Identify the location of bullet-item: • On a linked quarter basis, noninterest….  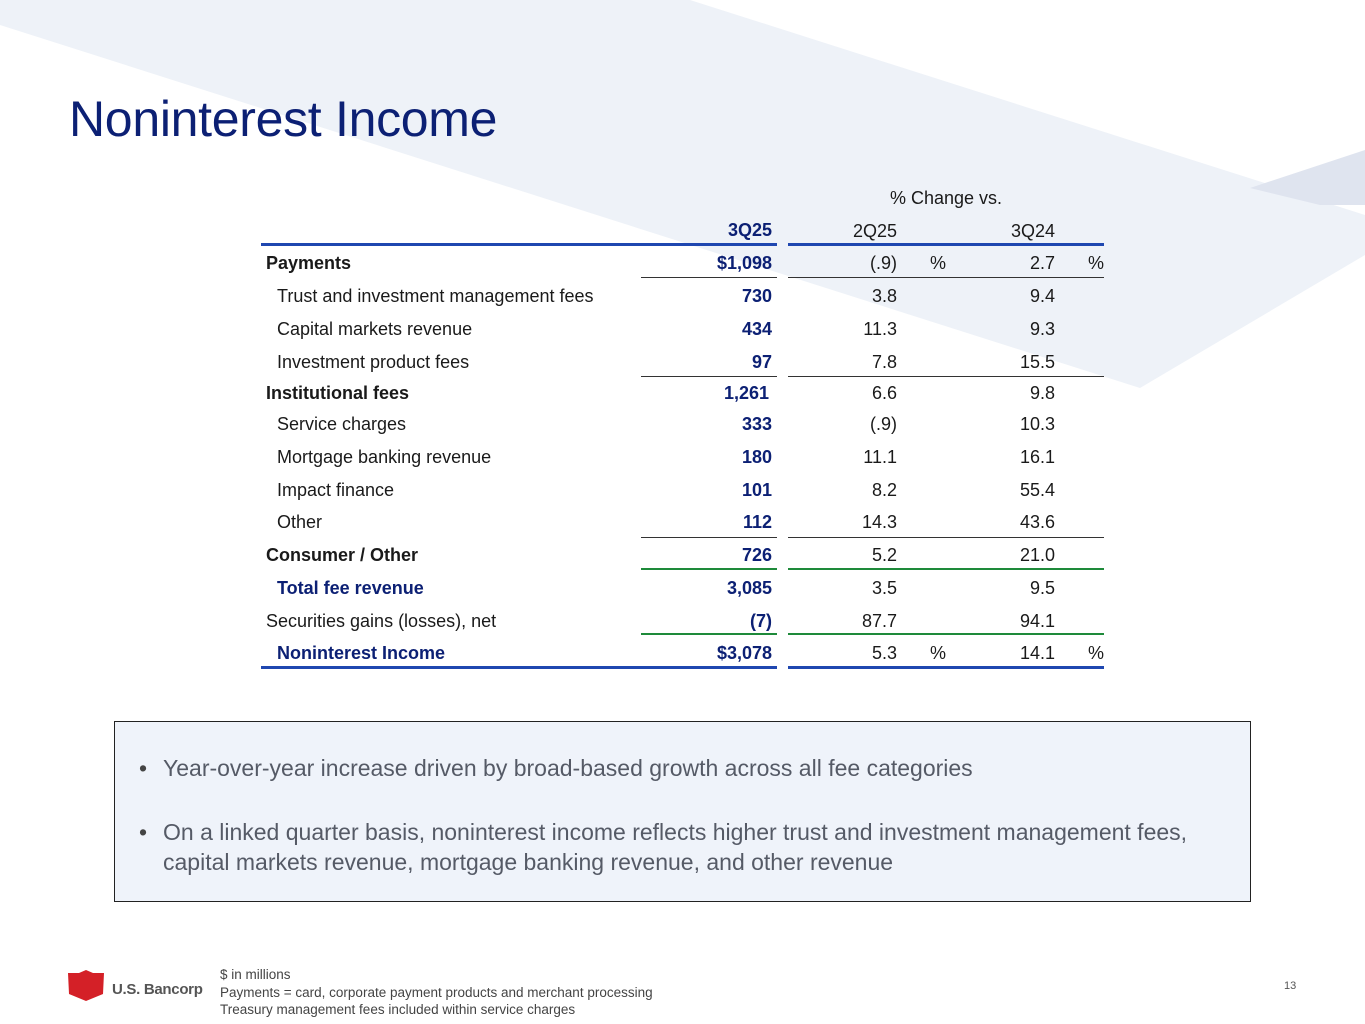
(681, 847).